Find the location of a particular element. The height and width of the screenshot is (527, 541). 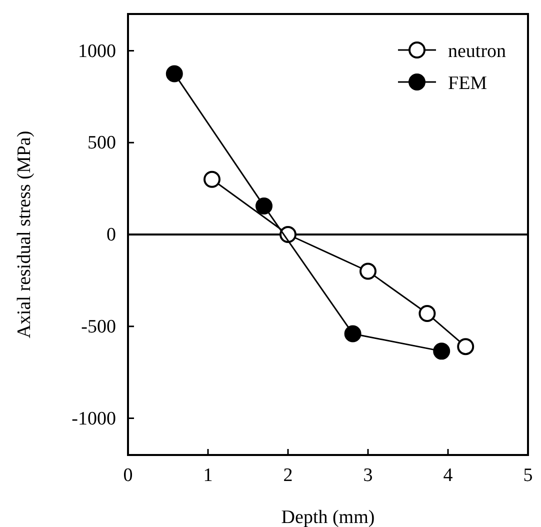

x-tick-label: 2 is located at coordinates (288, 475).